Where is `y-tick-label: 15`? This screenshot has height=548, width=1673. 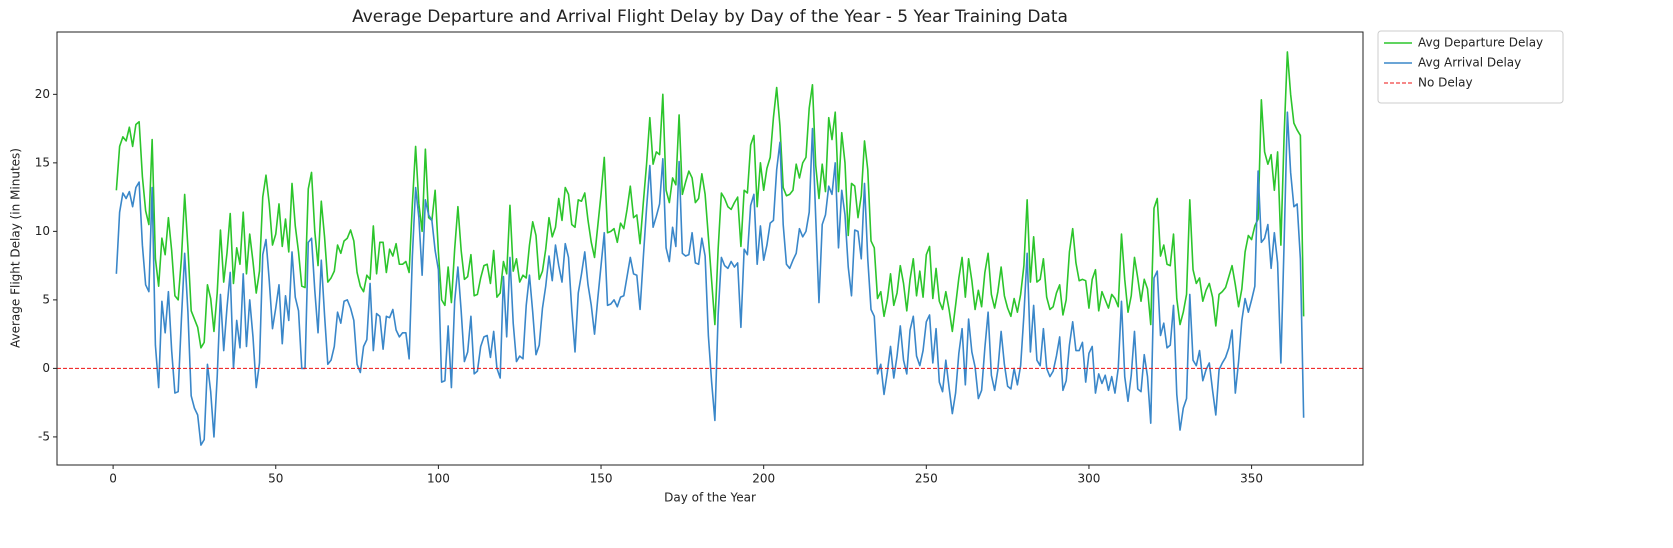
y-tick-label: 15 is located at coordinates (42, 162).